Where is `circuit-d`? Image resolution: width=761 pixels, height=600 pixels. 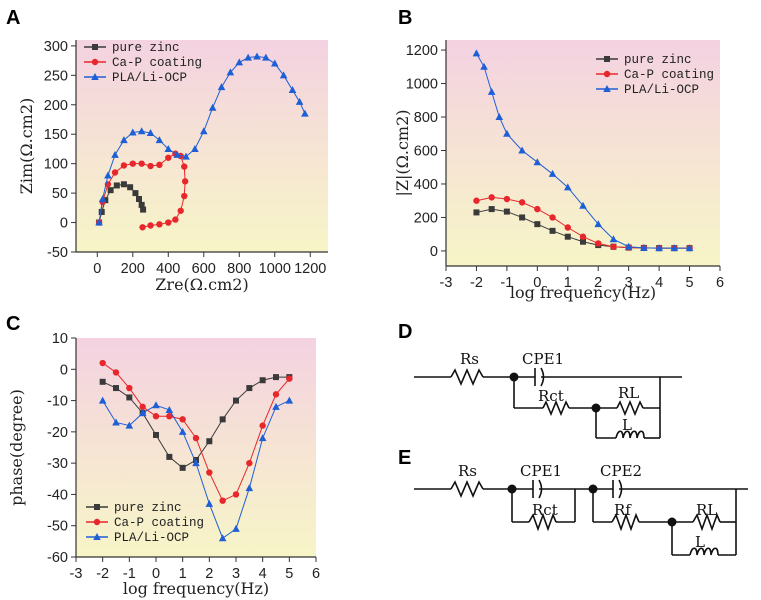 circuit-d is located at coordinates (548, 403).